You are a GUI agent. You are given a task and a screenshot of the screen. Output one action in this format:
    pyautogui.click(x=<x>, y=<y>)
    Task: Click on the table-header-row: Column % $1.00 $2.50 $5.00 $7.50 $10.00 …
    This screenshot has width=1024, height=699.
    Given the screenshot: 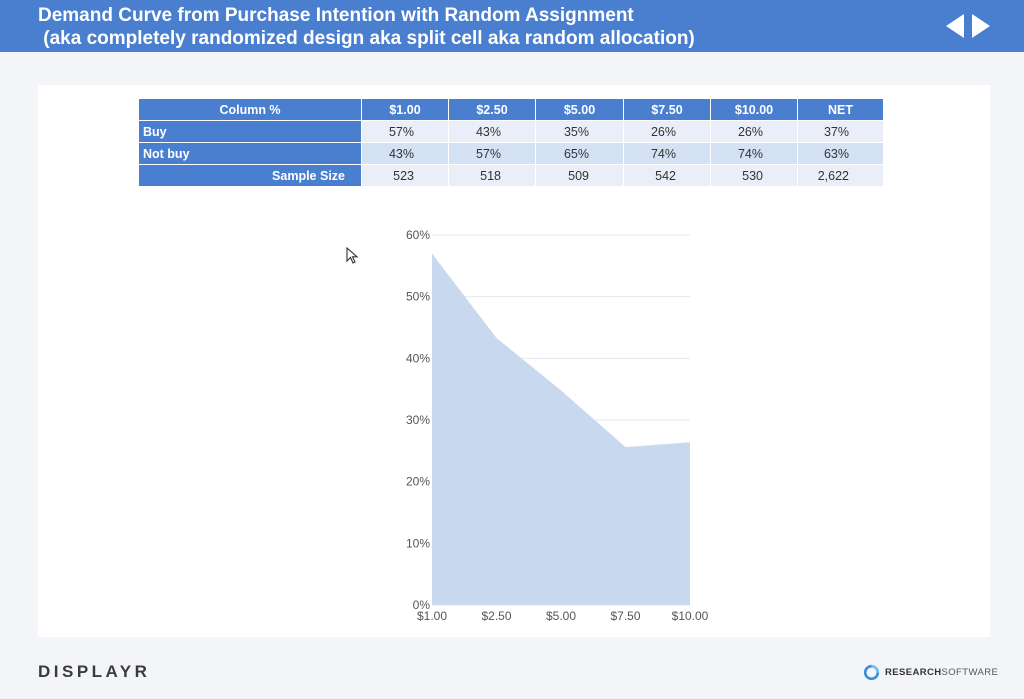 What is the action you would take?
    pyautogui.click(x=511, y=109)
    